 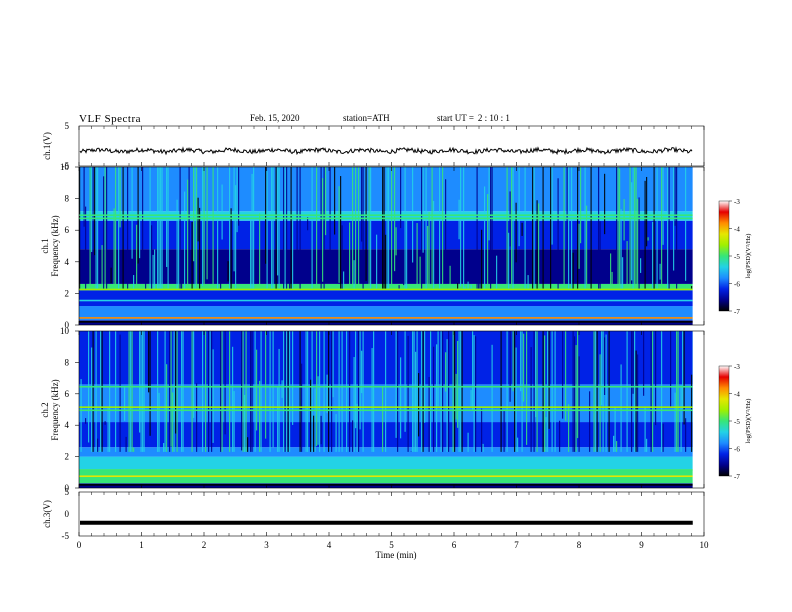 I want to click on ch3-y-axis-label: ch.3(V), so click(x=47, y=514).